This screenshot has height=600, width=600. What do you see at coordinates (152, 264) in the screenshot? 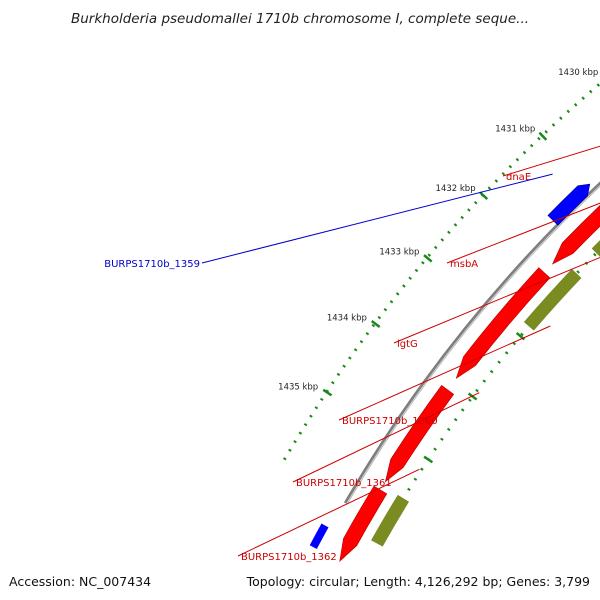
I see `gene-label: BURPS1710b_1359` at bounding box center [152, 264].